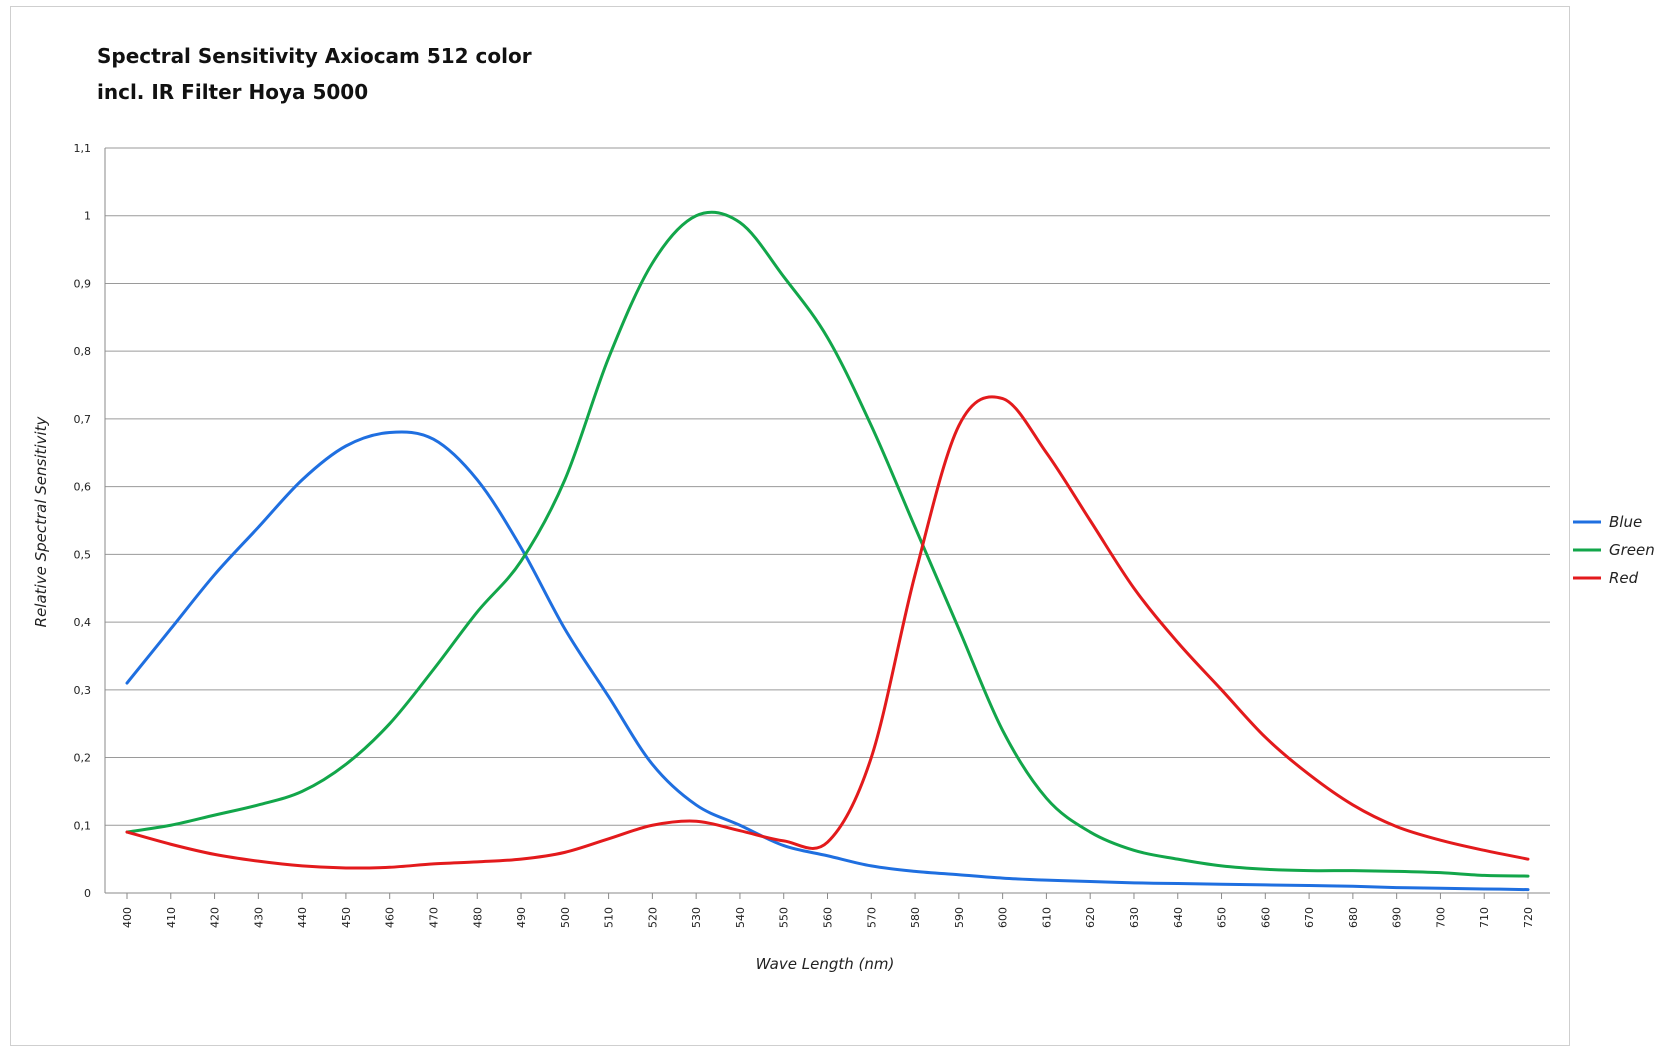 The height and width of the screenshot is (1050, 1678). I want to click on x-tick-label: 420, so click(215, 917).